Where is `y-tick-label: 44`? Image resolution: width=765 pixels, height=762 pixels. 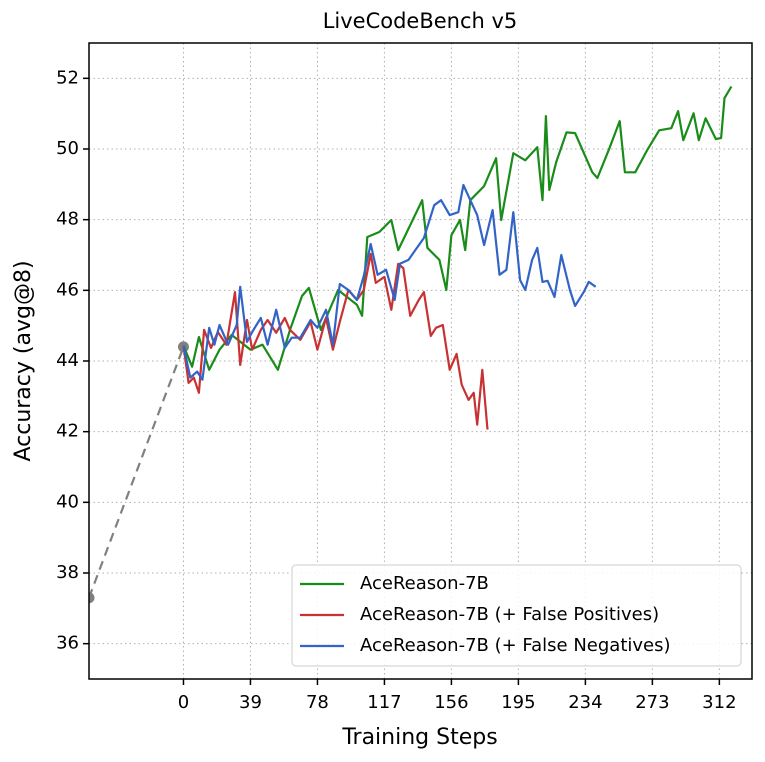 y-tick-label: 44 is located at coordinates (67, 360).